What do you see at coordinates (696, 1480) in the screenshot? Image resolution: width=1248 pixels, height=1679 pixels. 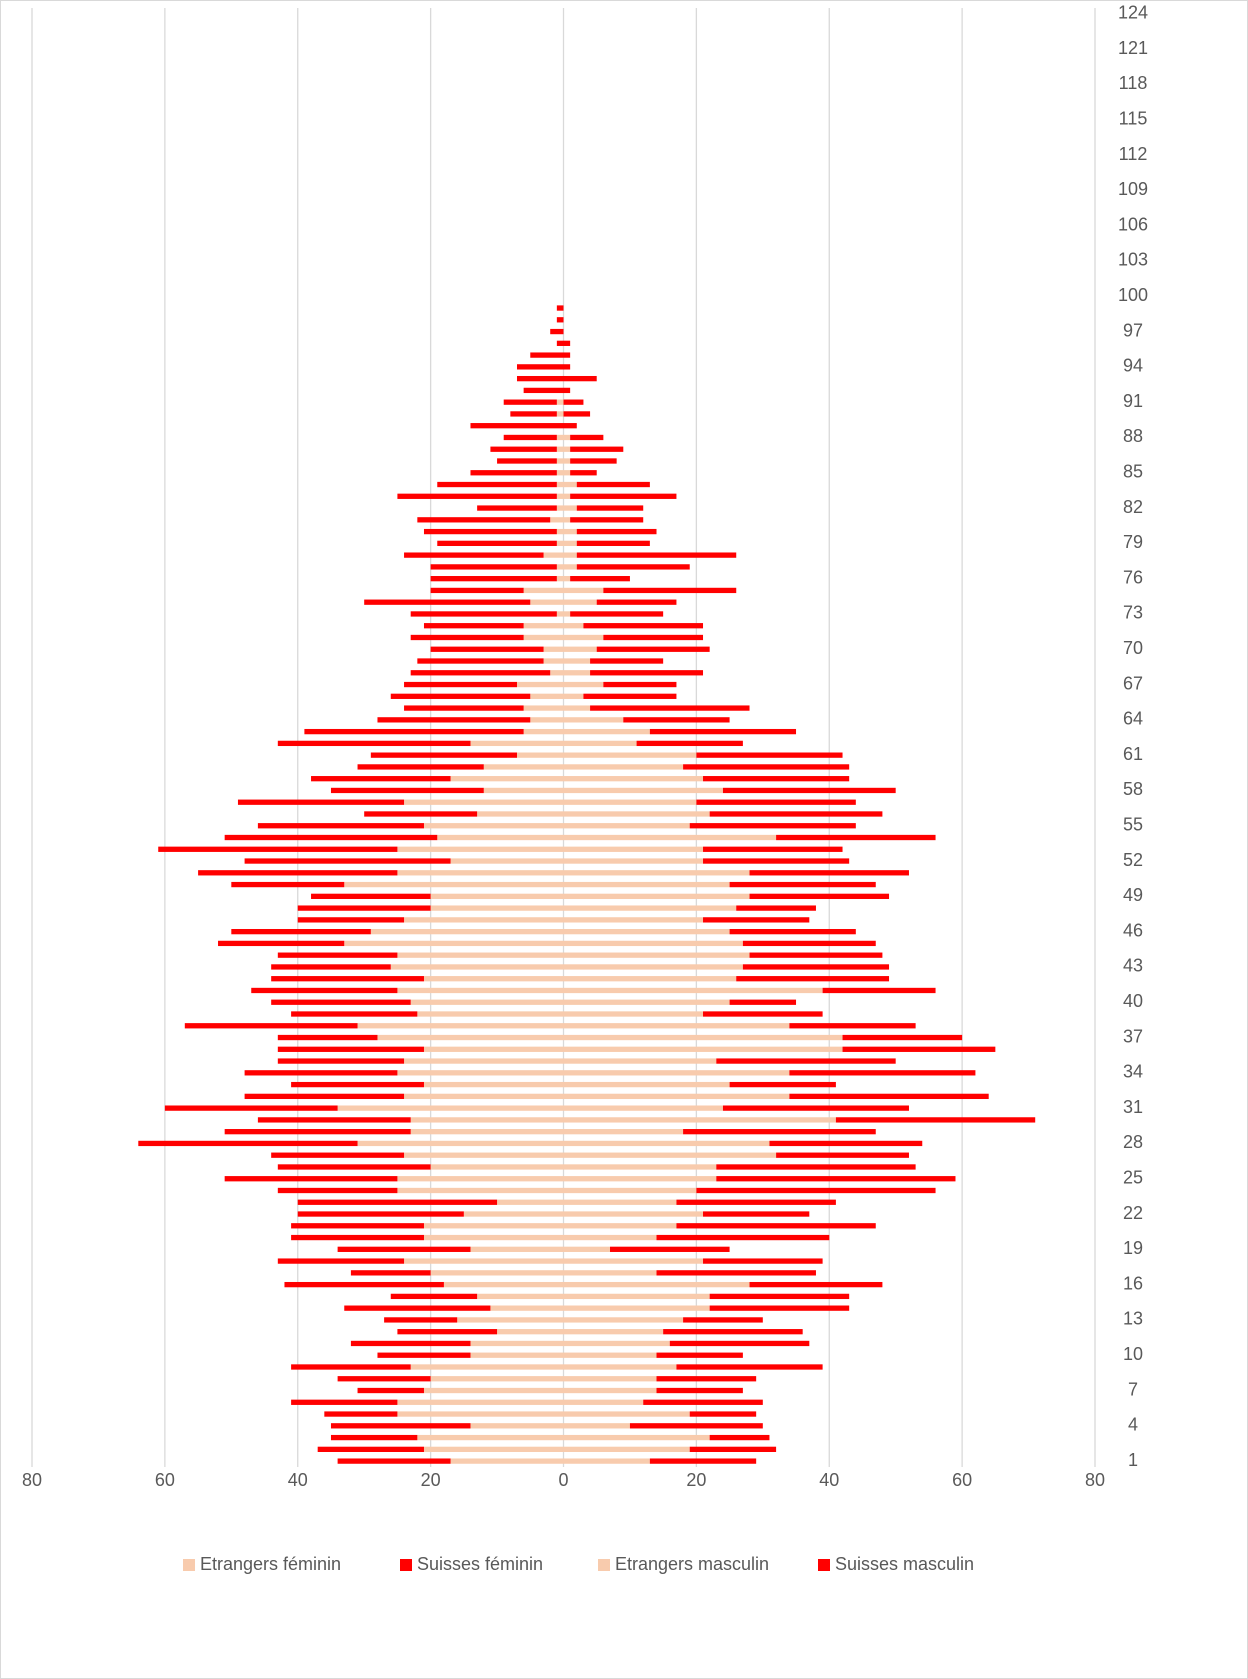 I see `x-tick-label: 20` at bounding box center [696, 1480].